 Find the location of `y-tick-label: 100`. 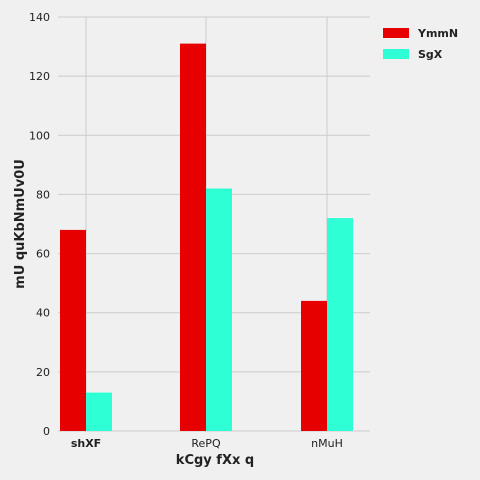

y-tick-label: 100 is located at coordinates (39, 135).